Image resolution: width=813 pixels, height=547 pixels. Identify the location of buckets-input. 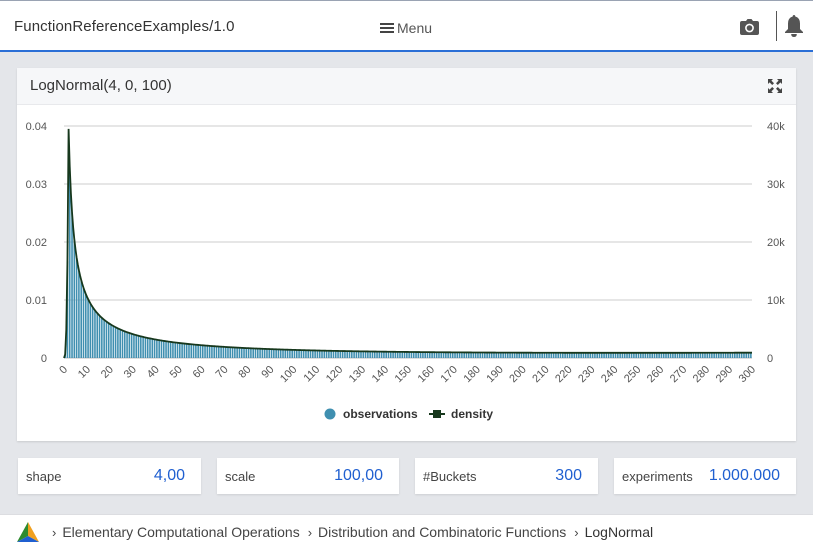
(537, 476).